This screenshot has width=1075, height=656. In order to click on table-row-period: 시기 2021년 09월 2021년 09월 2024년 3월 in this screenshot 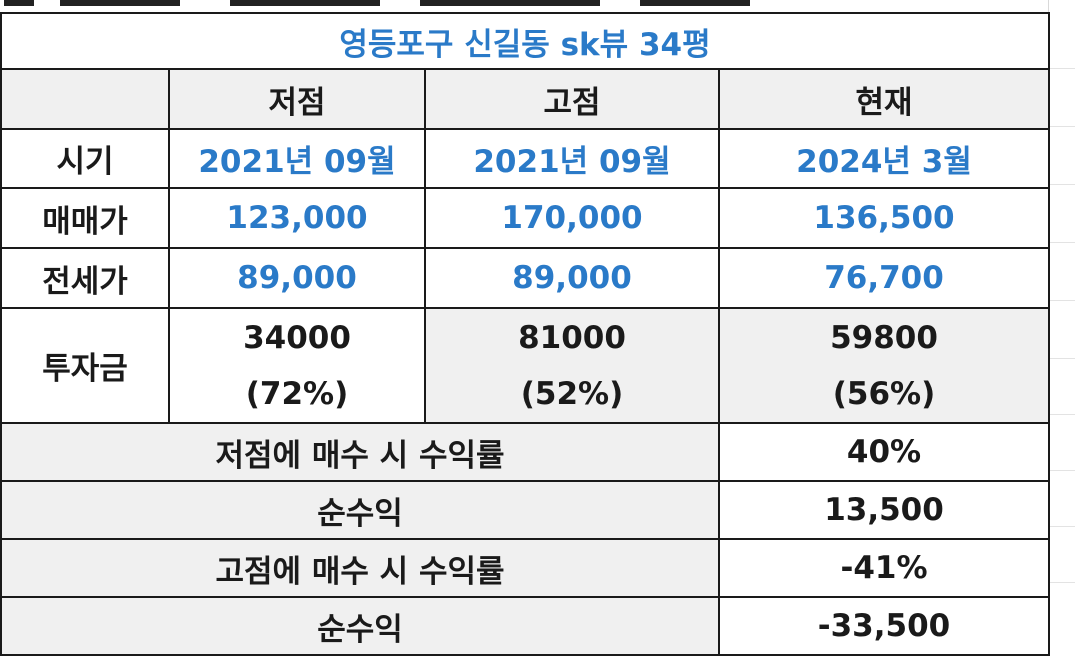, I will do `click(525, 158)`.